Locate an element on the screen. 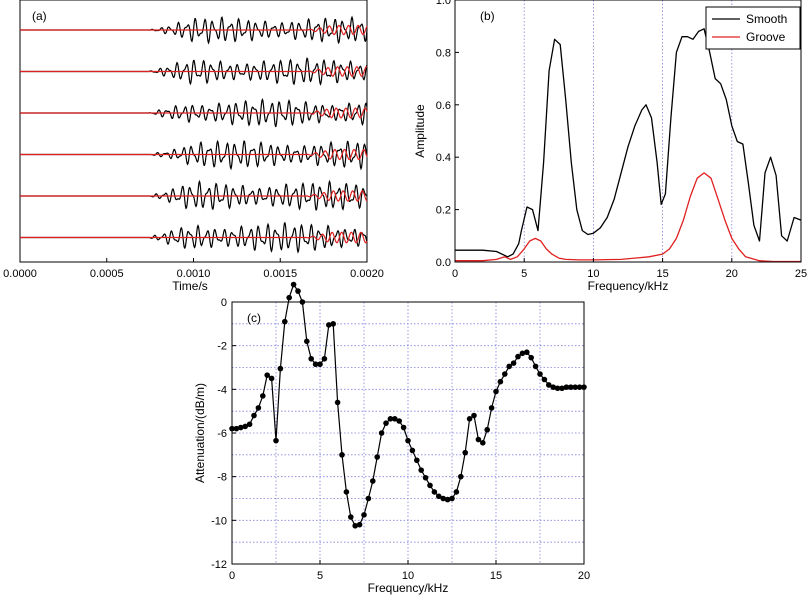 This screenshot has width=808, height=596. panel-a-x-tick-label: 0.0000 is located at coordinates (20, 274).